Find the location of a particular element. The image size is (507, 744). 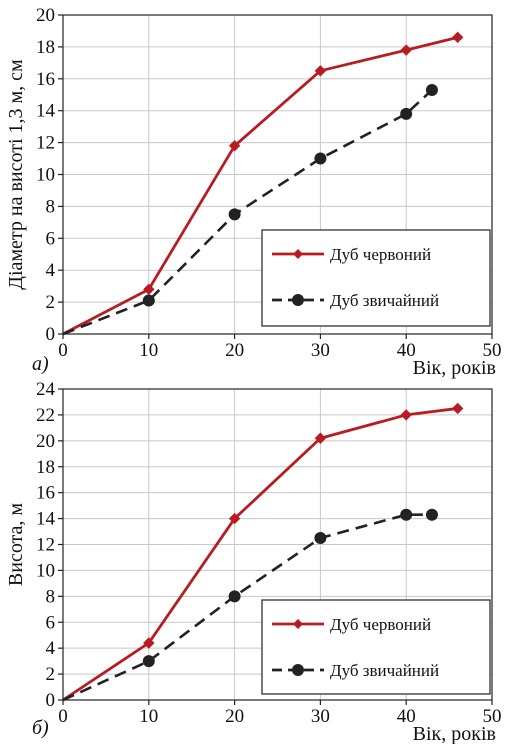

chart-1-y-tick-label: 20 is located at coordinates (45, 441).